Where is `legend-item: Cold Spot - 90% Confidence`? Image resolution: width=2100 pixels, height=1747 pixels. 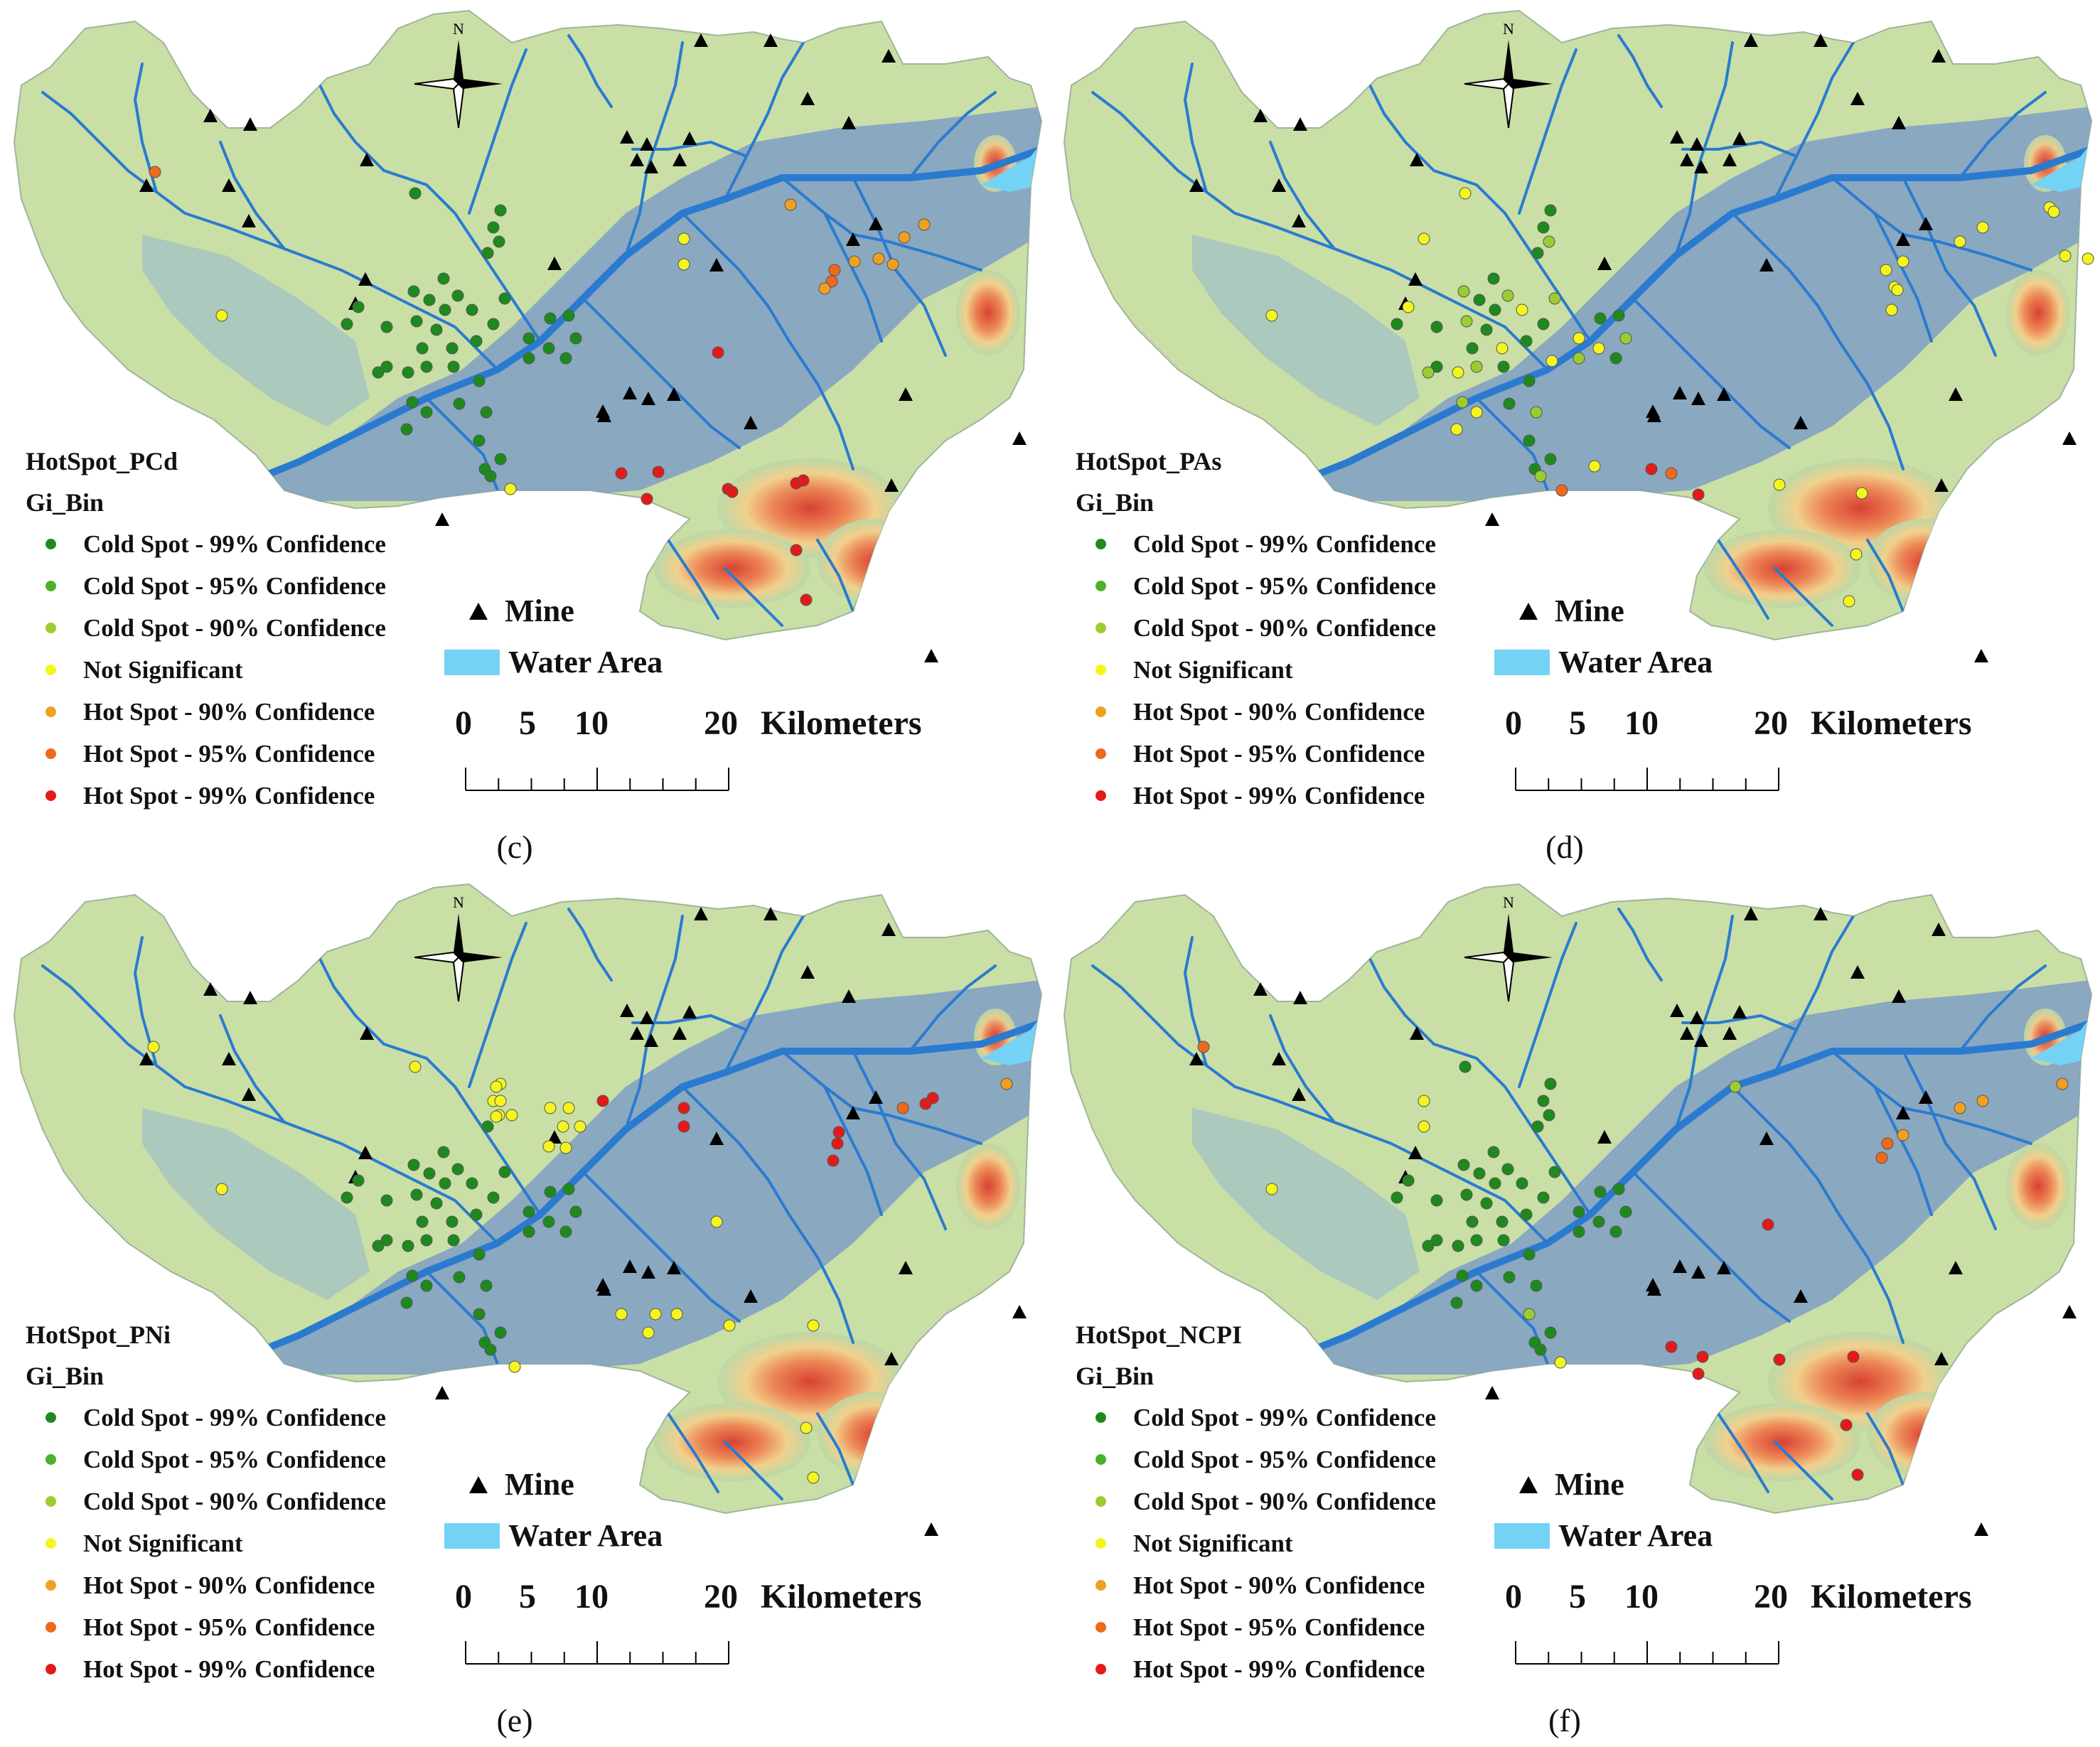
legend-item: Cold Spot - 90% Confidence is located at coordinates (1265, 1501).